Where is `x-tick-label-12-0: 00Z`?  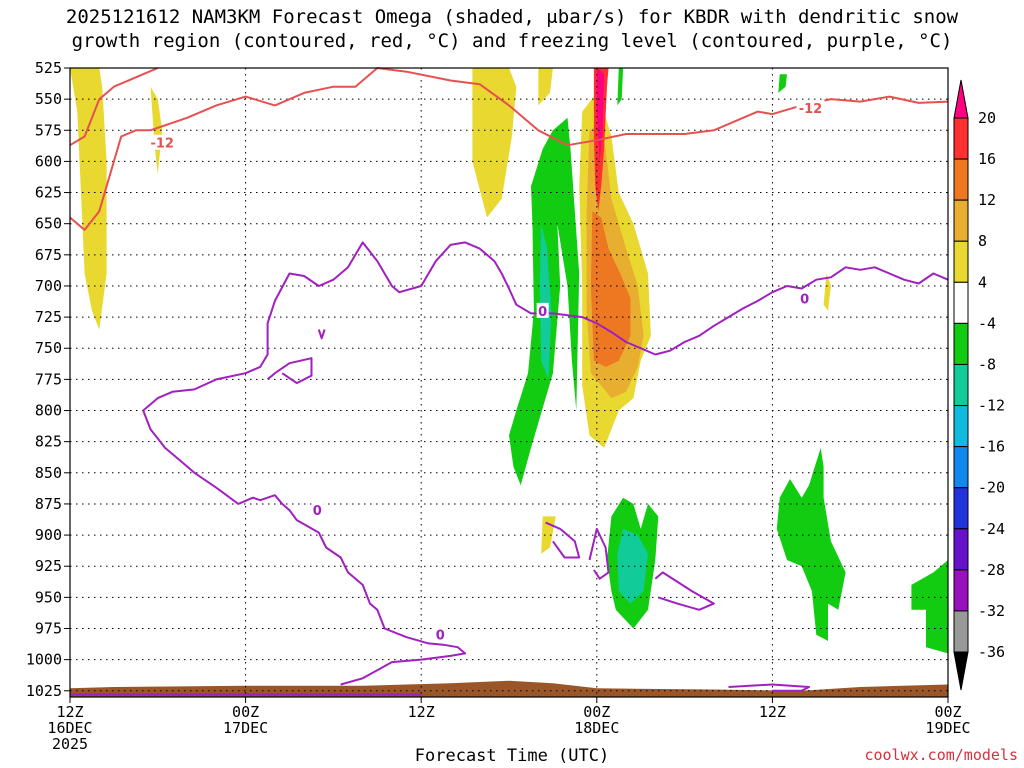
x-tick-label-12-0: 00Z is located at coordinates (245, 712).